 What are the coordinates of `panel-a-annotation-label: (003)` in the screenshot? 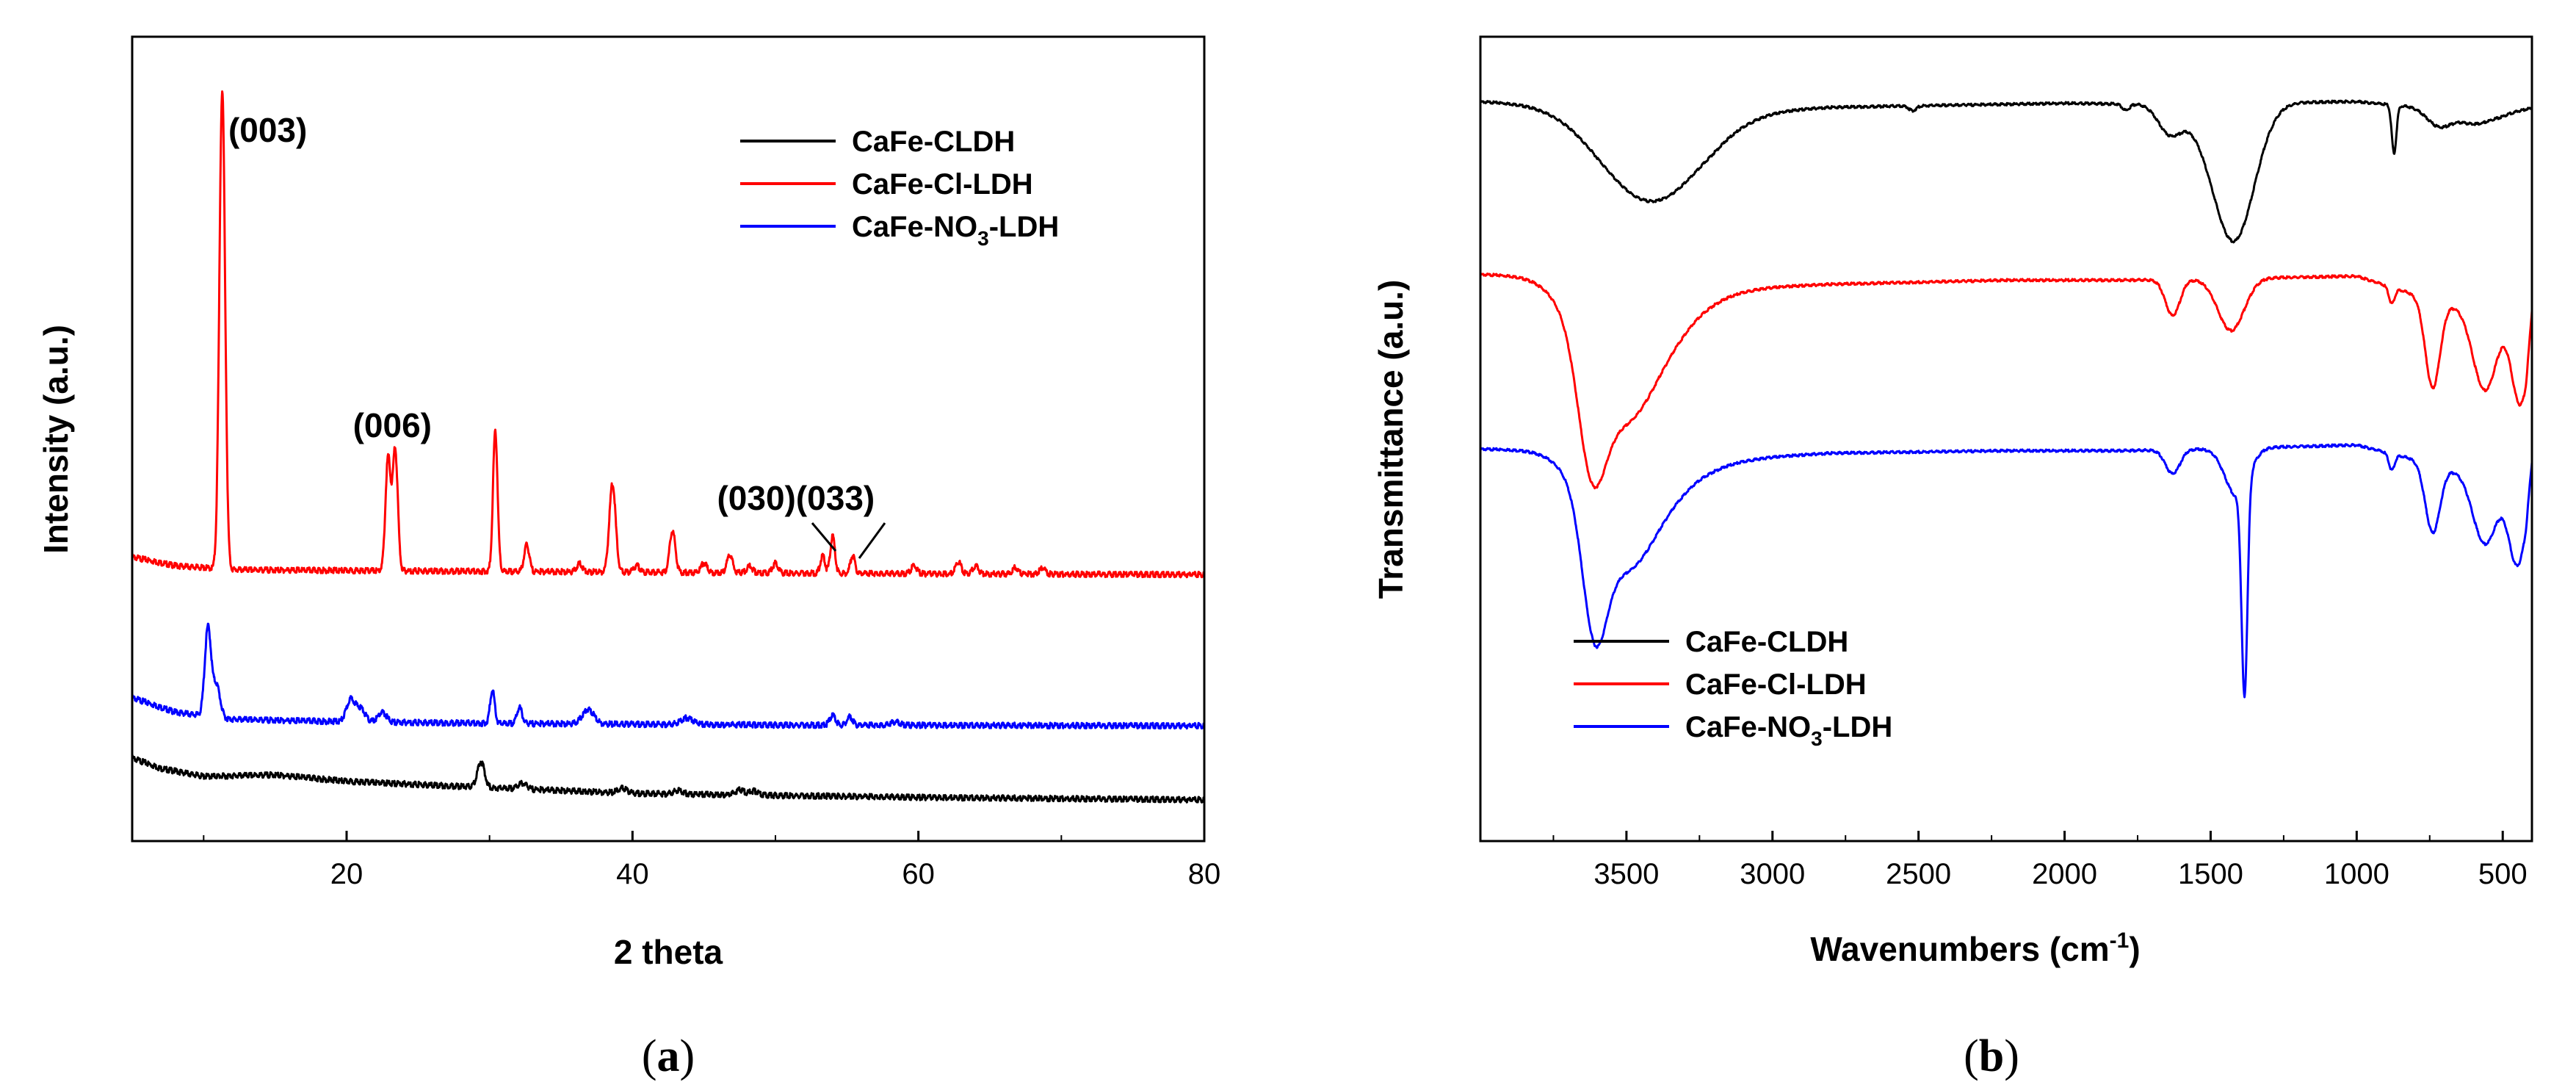 It's located at (267, 130).